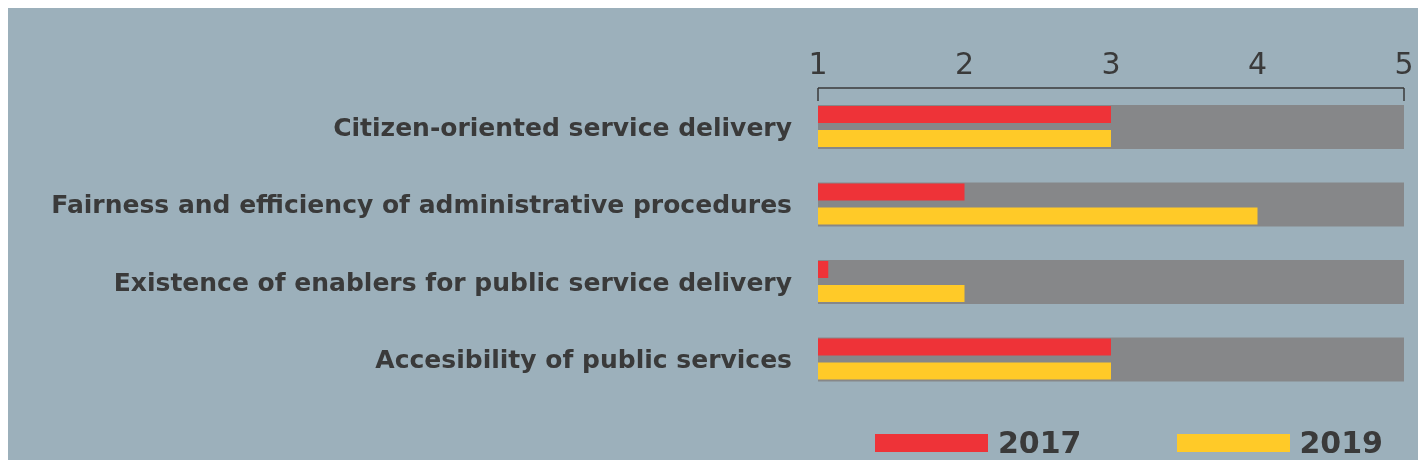 The image size is (1418, 460). I want to click on x-tick-label: 5, so click(1404, 63).